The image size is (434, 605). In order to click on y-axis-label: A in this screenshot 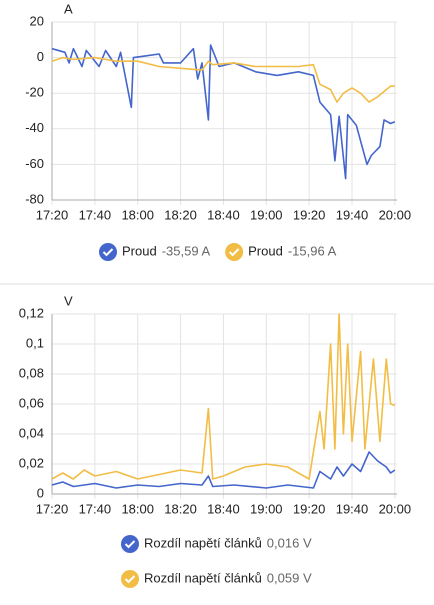, I will do `click(68, 8)`.